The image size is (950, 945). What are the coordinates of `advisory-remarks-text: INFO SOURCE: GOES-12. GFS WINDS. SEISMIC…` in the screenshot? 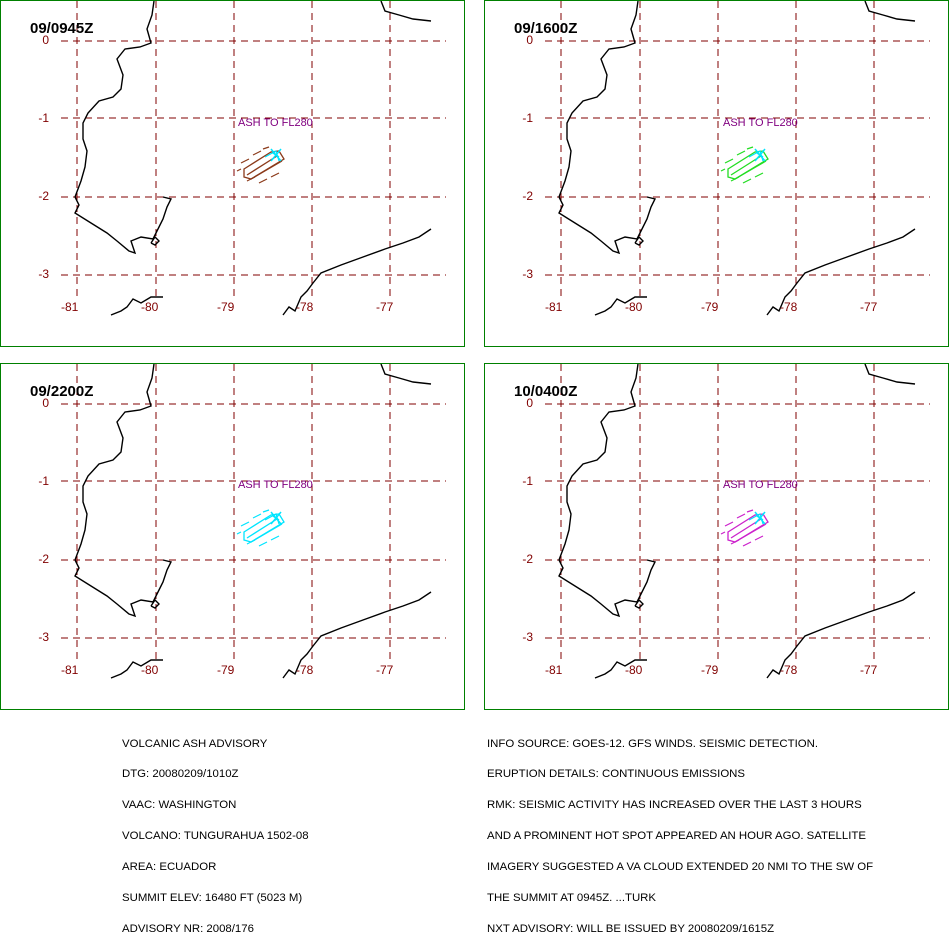 It's located at (680, 831).